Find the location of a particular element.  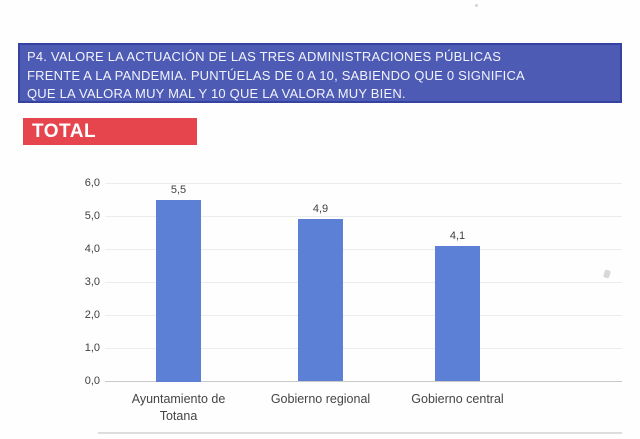

x-axis-category-label: Ayuntamiento de Totana is located at coordinates (178, 407).